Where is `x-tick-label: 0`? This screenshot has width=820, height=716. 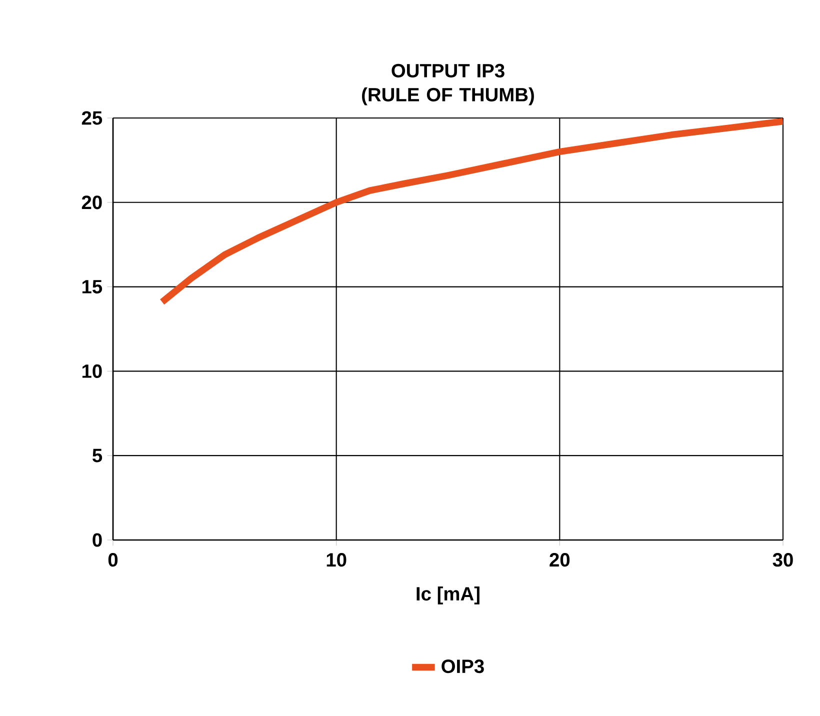
x-tick-label: 0 is located at coordinates (113, 560).